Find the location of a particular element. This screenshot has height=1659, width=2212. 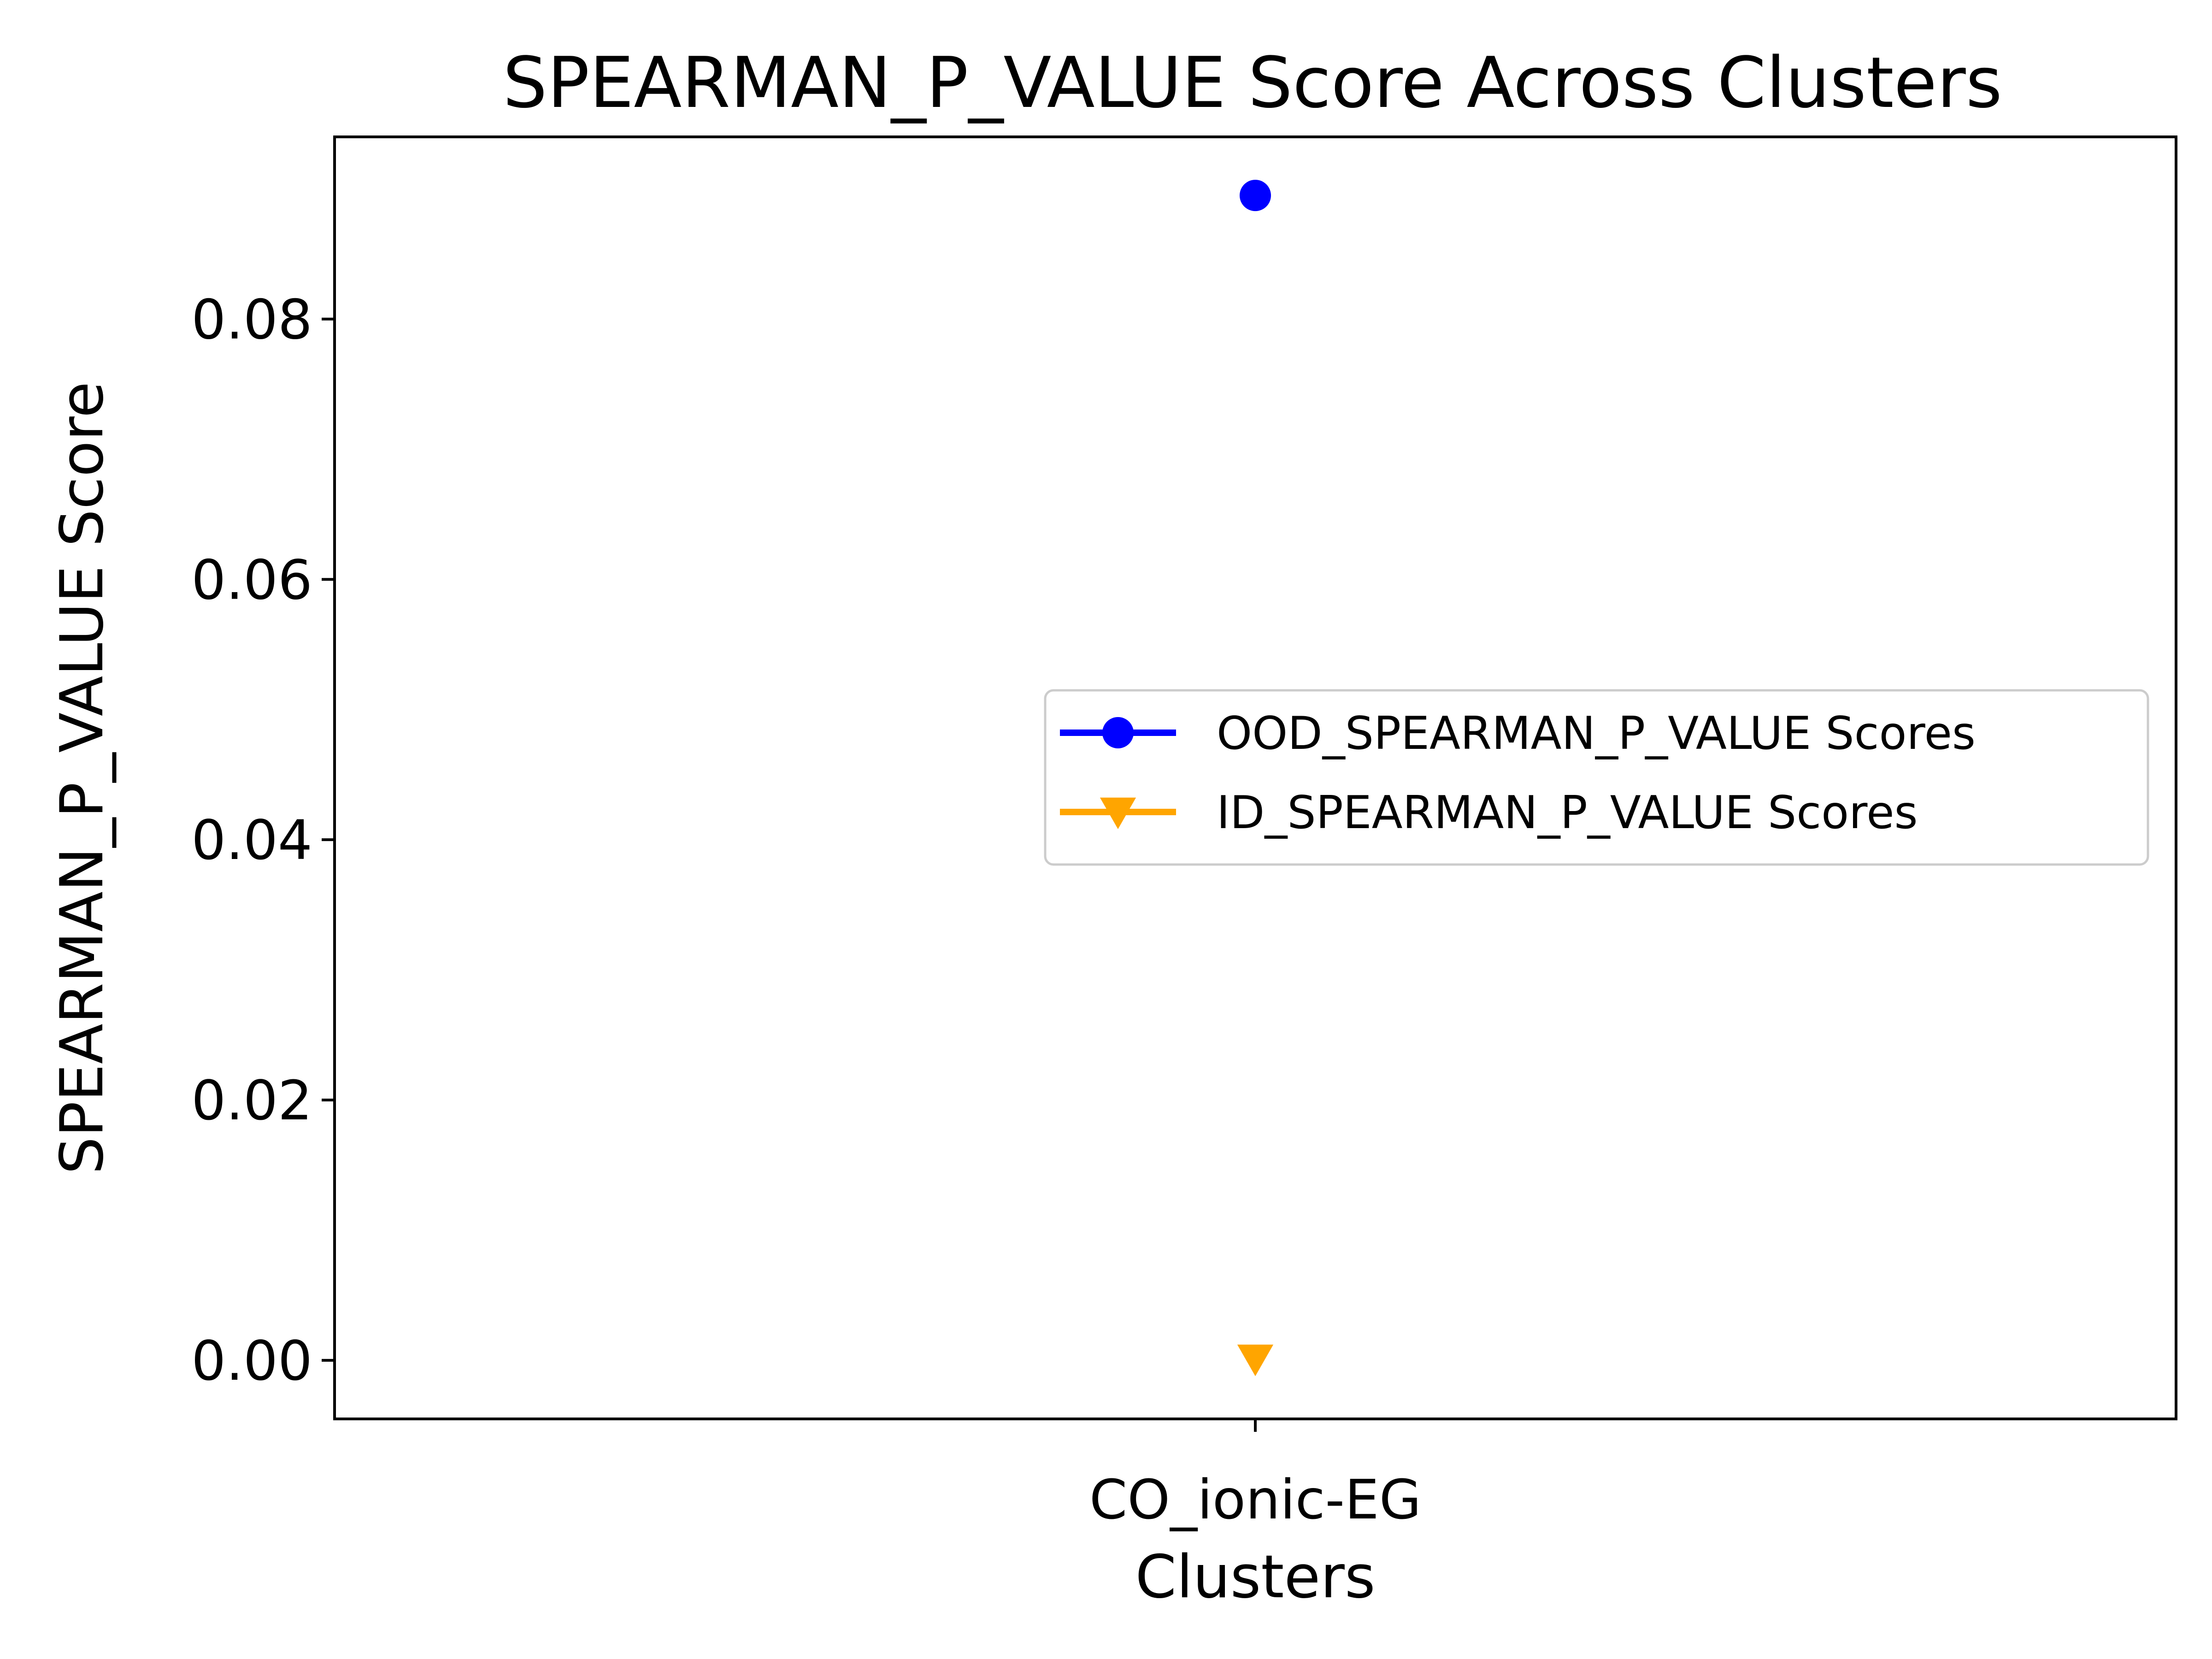

x-axis-label: Clusters is located at coordinates (1255, 1577).